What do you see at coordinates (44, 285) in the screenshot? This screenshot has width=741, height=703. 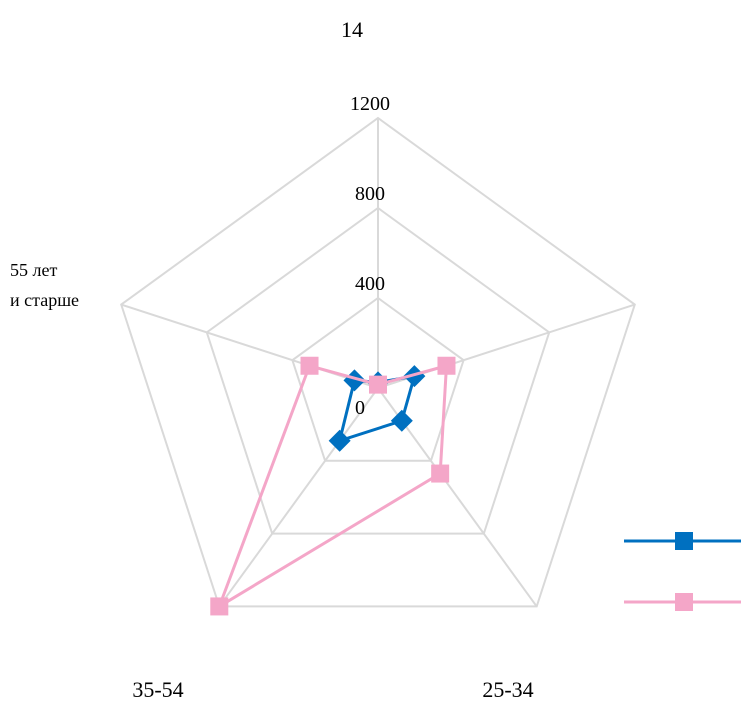 I see `axis-label-4: 55 лет и старше` at bounding box center [44, 285].